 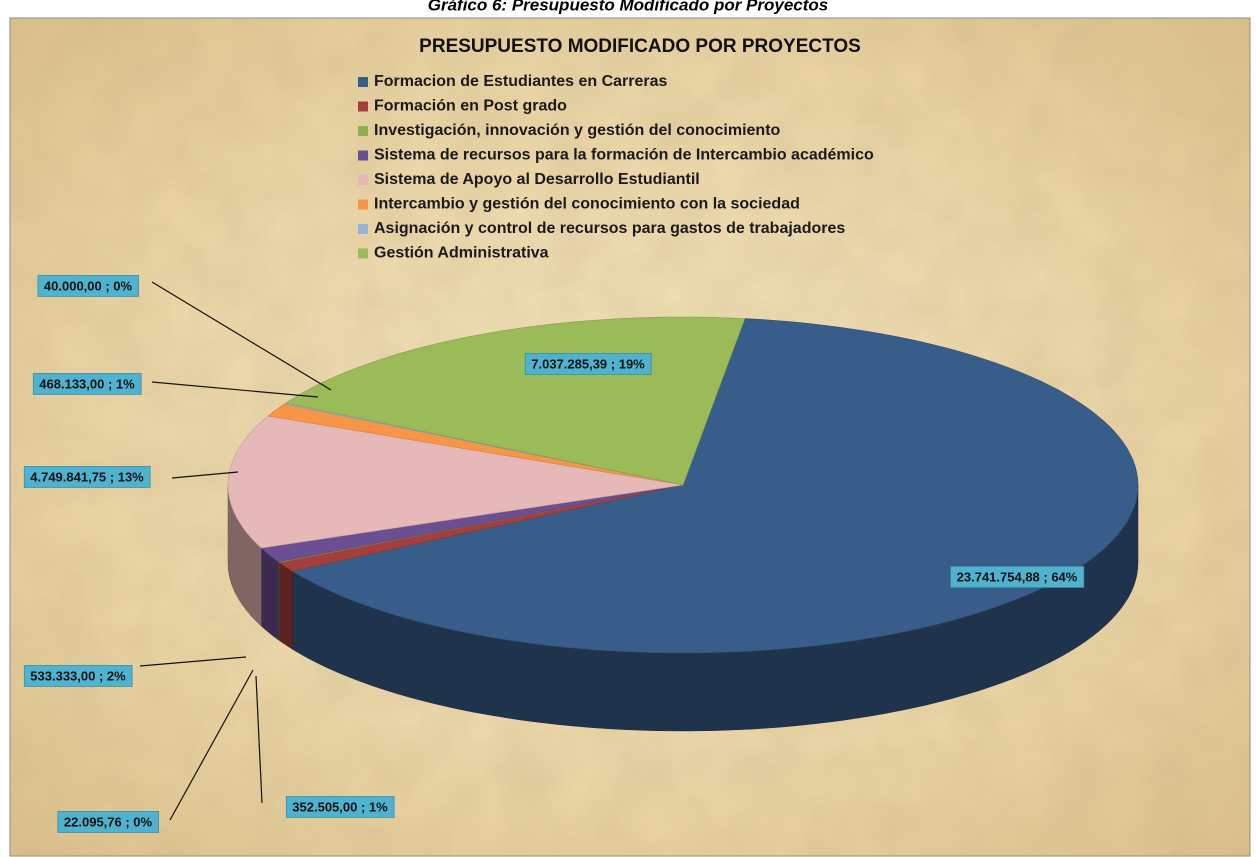 I want to click on data-label-group: 352.505,00 ; 1%, so click(x=340, y=807).